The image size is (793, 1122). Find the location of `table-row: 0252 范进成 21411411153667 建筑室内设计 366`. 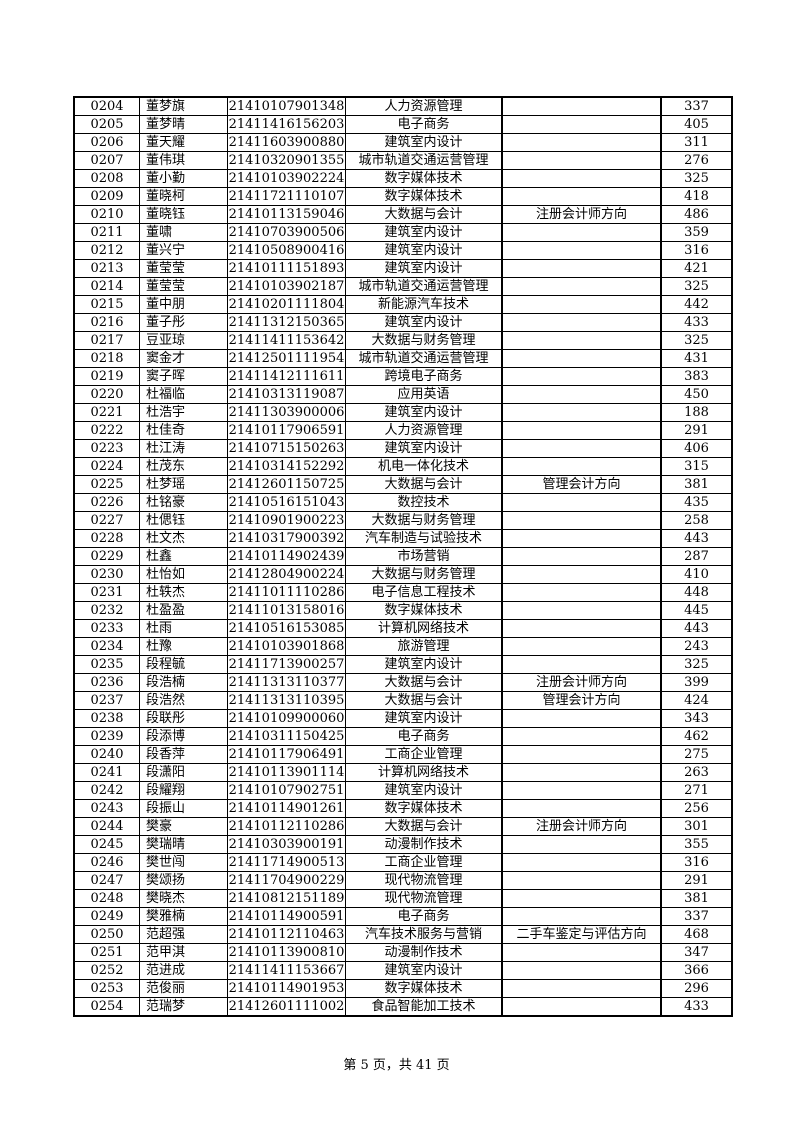

table-row: 0252 范进成 21411411153667 建筑室内设计 366 is located at coordinates (403, 970).